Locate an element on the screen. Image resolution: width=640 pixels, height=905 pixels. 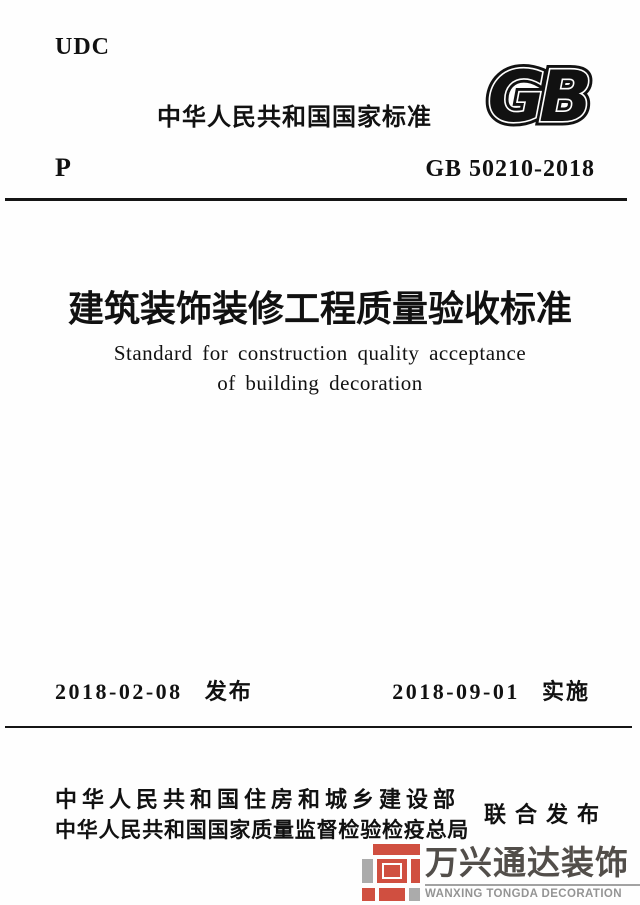
logo-bottom-sq1 is located at coordinates (368, 894).